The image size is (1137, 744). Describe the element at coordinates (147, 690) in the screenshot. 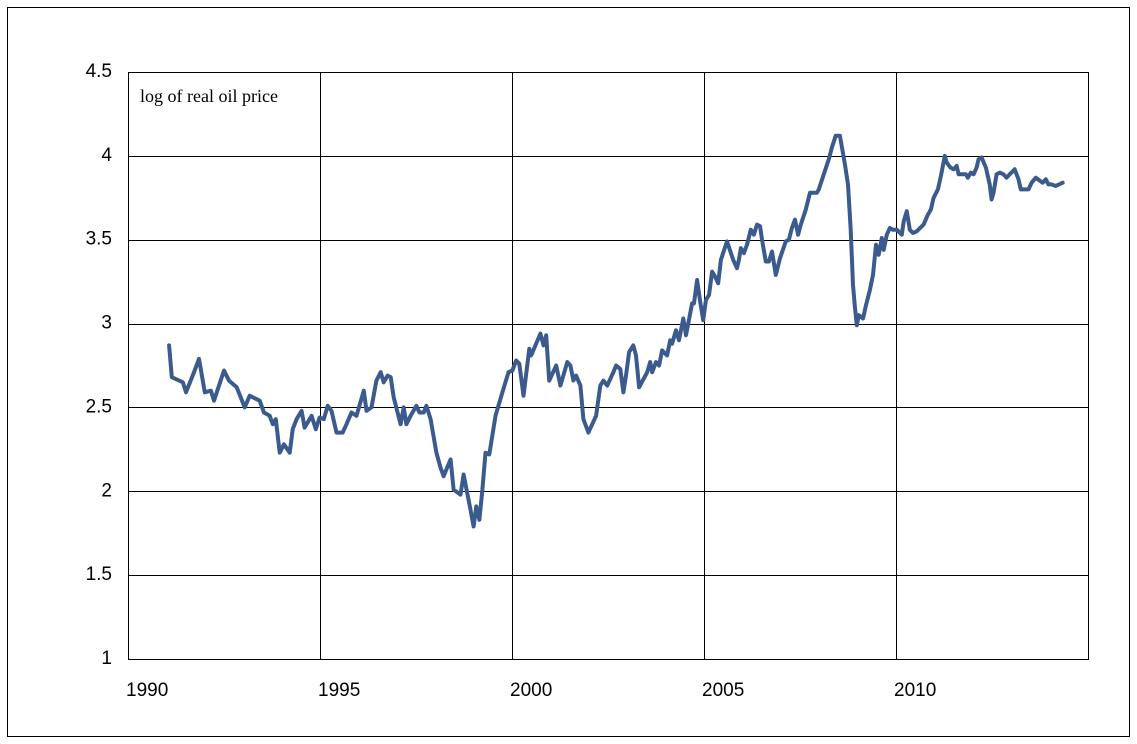

I see `x-tick-label: 1990` at that location.